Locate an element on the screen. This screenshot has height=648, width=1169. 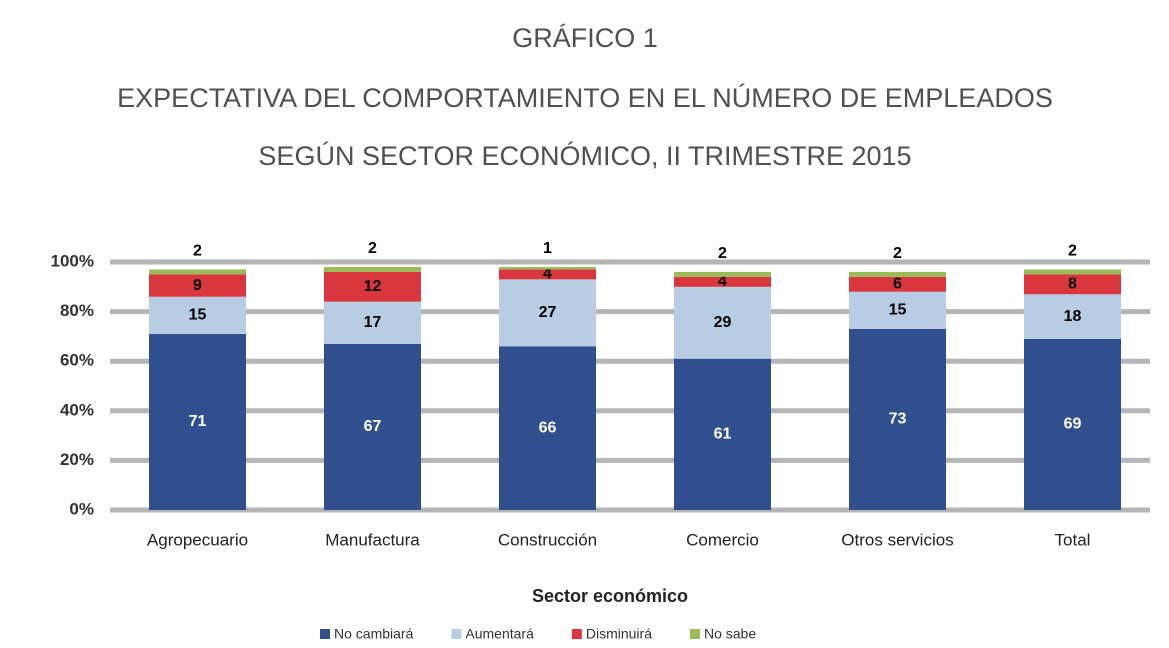
data-label: 66 is located at coordinates (548, 427).